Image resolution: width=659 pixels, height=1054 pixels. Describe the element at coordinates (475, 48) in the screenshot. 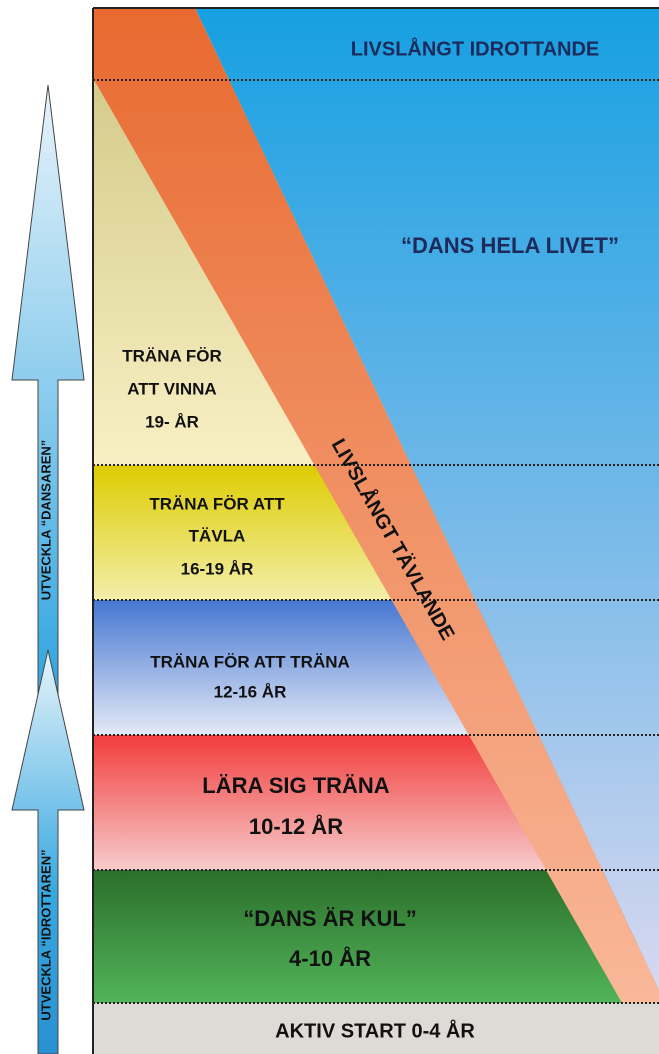

I see `top-label: LIVSLÅNGT IDROTTANDE` at that location.